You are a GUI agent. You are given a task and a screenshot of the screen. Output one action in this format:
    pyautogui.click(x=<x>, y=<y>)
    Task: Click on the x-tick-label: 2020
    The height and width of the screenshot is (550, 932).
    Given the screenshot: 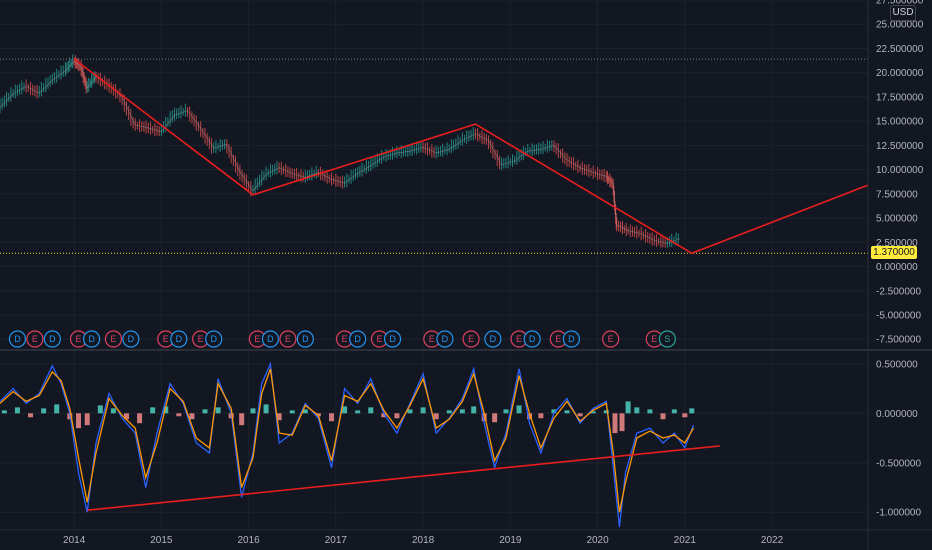 What is the action you would take?
    pyautogui.click(x=597, y=540)
    